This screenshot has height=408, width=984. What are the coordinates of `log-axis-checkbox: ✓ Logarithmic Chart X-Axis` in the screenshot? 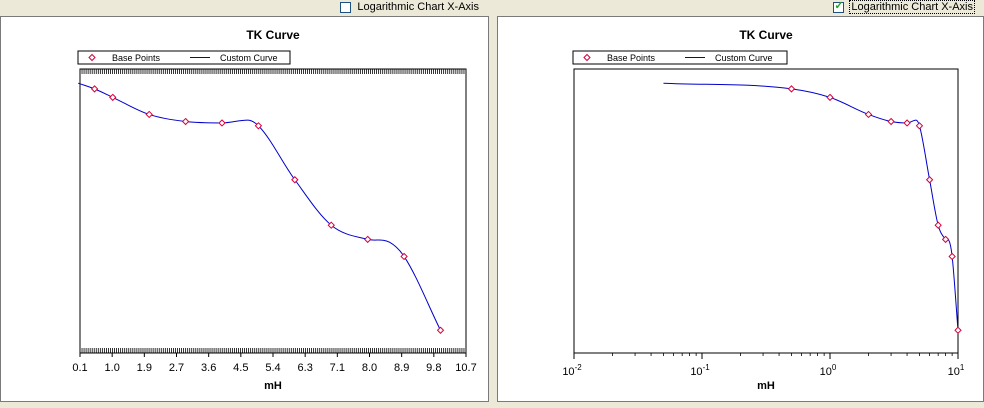 It's located at (904, 7).